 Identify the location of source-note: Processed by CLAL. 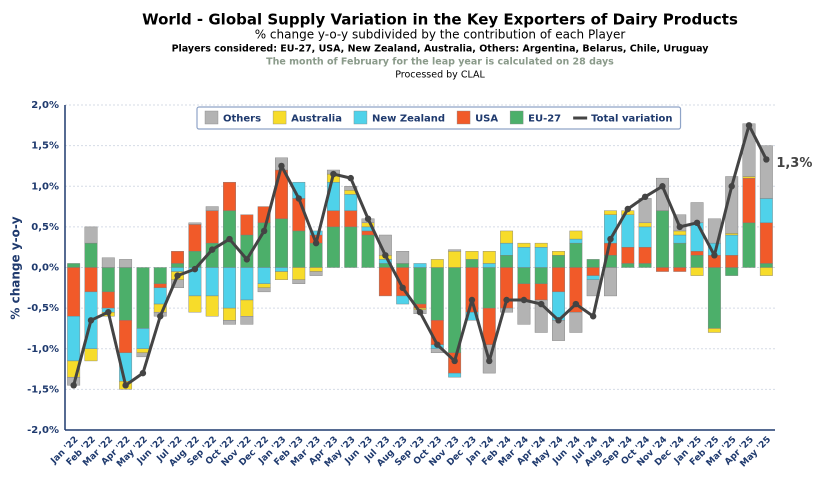
(440, 75).